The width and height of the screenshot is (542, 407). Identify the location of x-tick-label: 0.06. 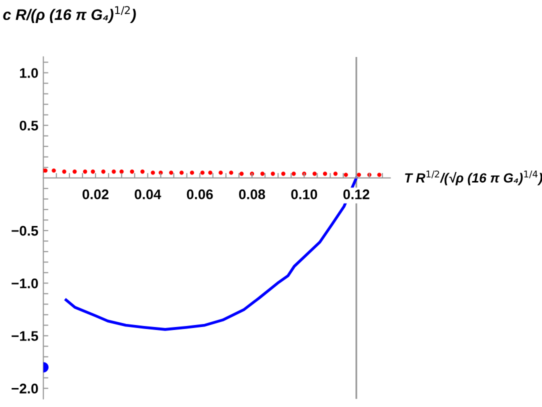
(199, 194).